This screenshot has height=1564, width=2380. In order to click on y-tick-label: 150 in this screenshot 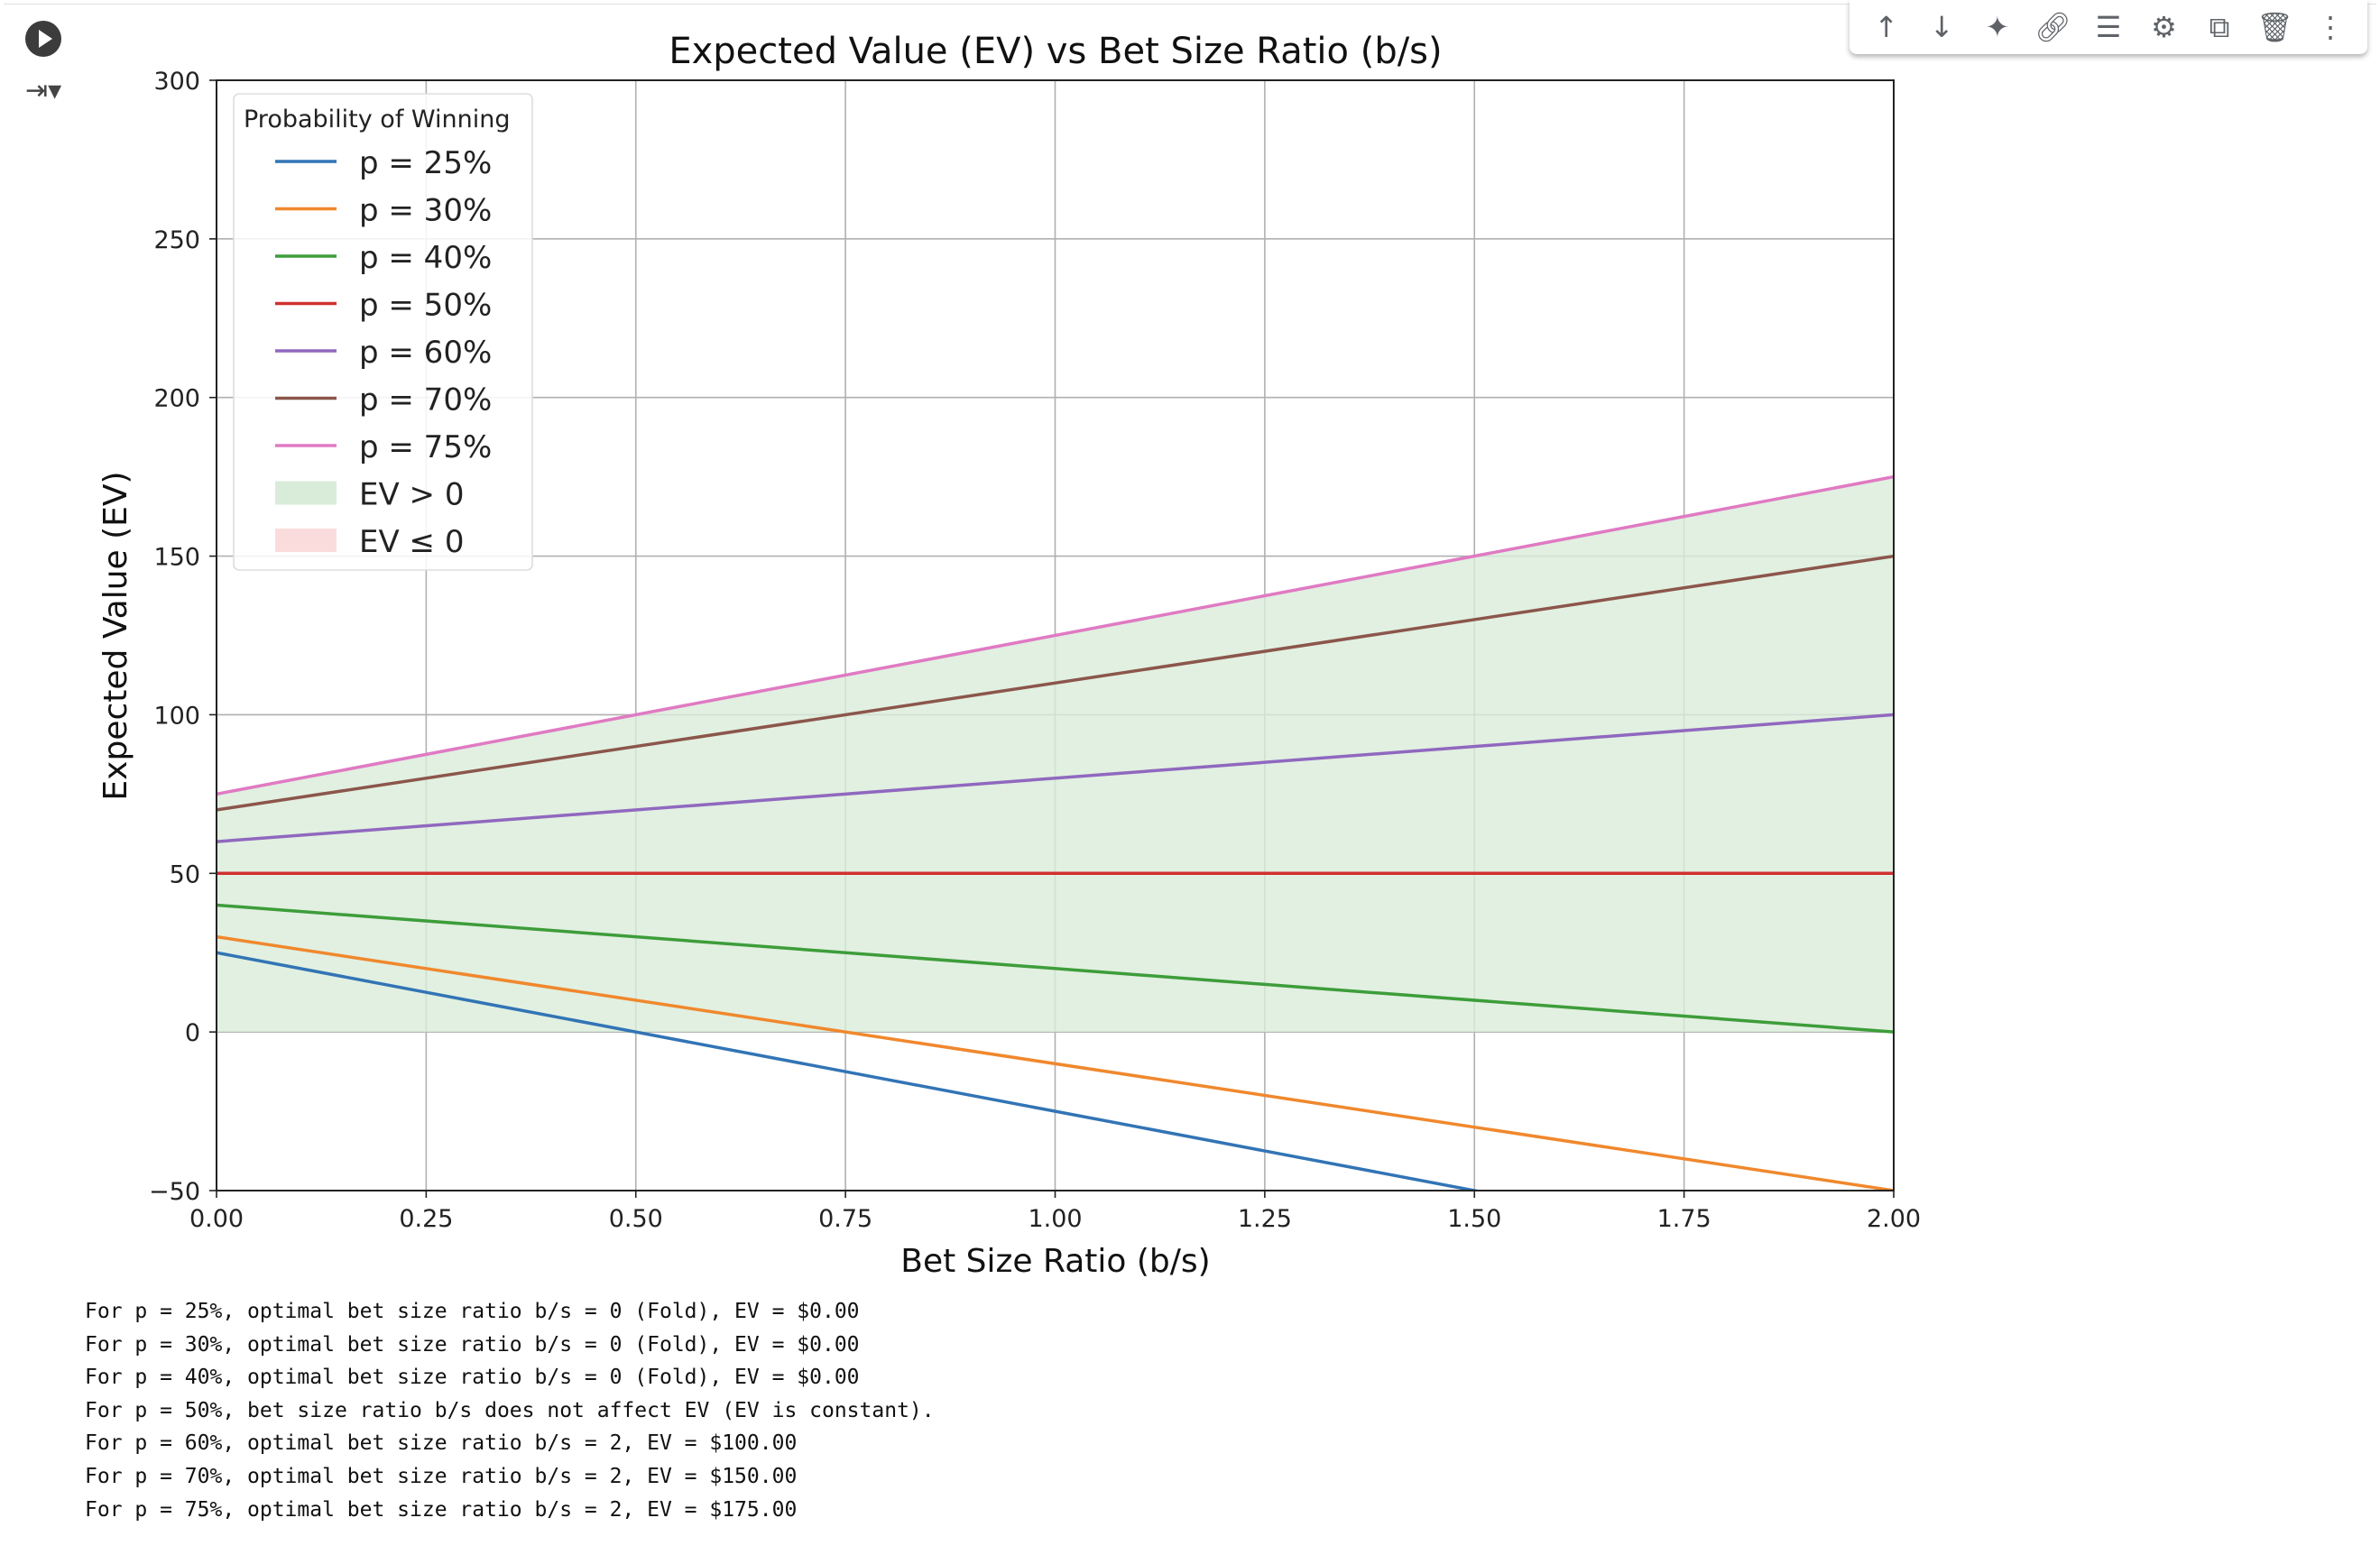, I will do `click(176, 558)`.